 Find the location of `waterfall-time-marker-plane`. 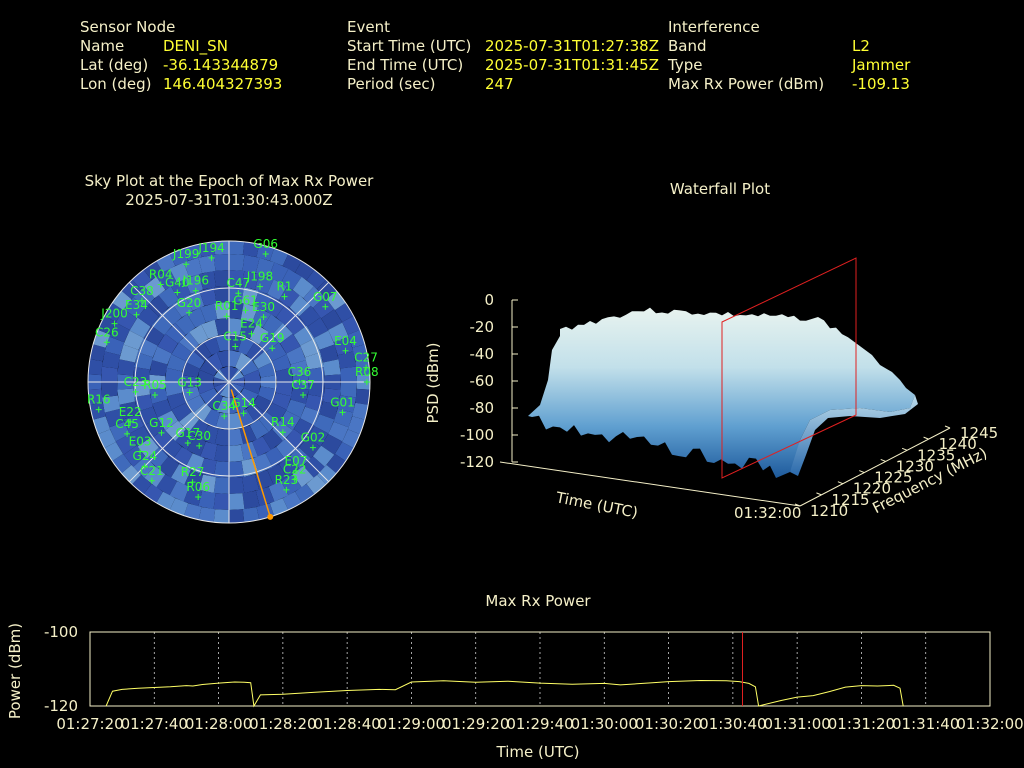

waterfall-time-marker-plane is located at coordinates (789, 368).